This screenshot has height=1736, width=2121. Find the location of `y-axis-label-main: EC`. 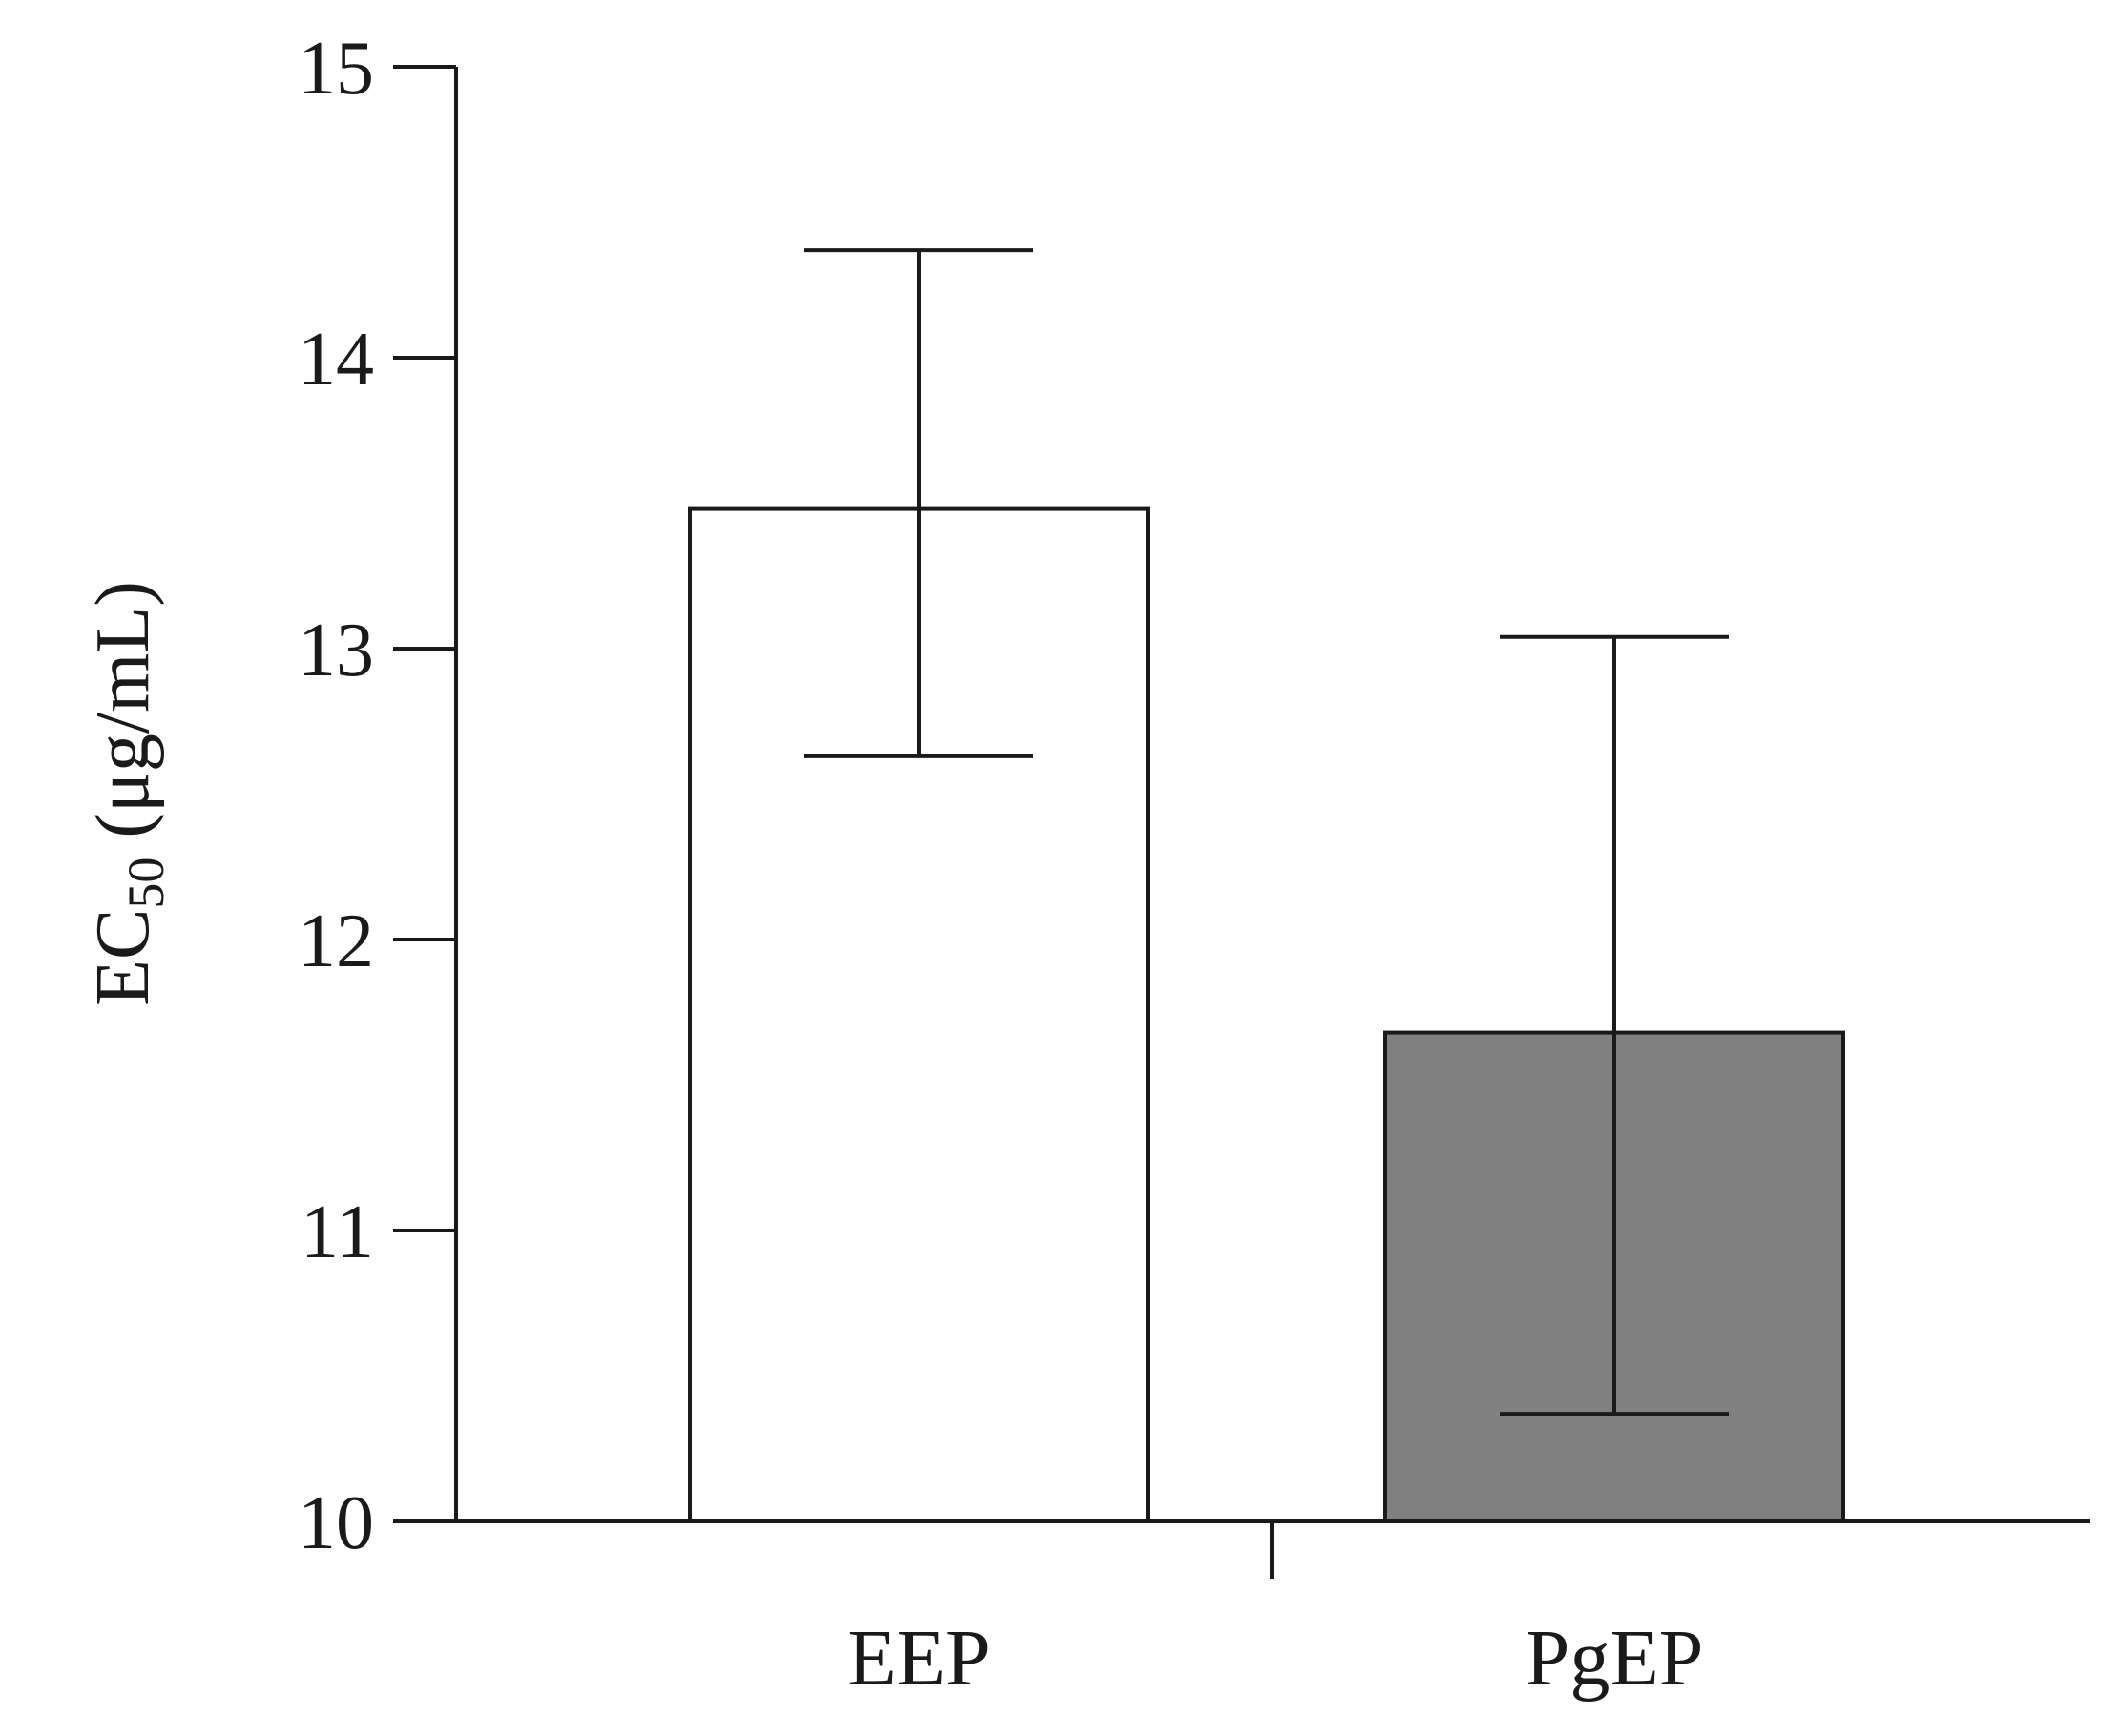

y-axis-label-main: EC is located at coordinates (123, 957).